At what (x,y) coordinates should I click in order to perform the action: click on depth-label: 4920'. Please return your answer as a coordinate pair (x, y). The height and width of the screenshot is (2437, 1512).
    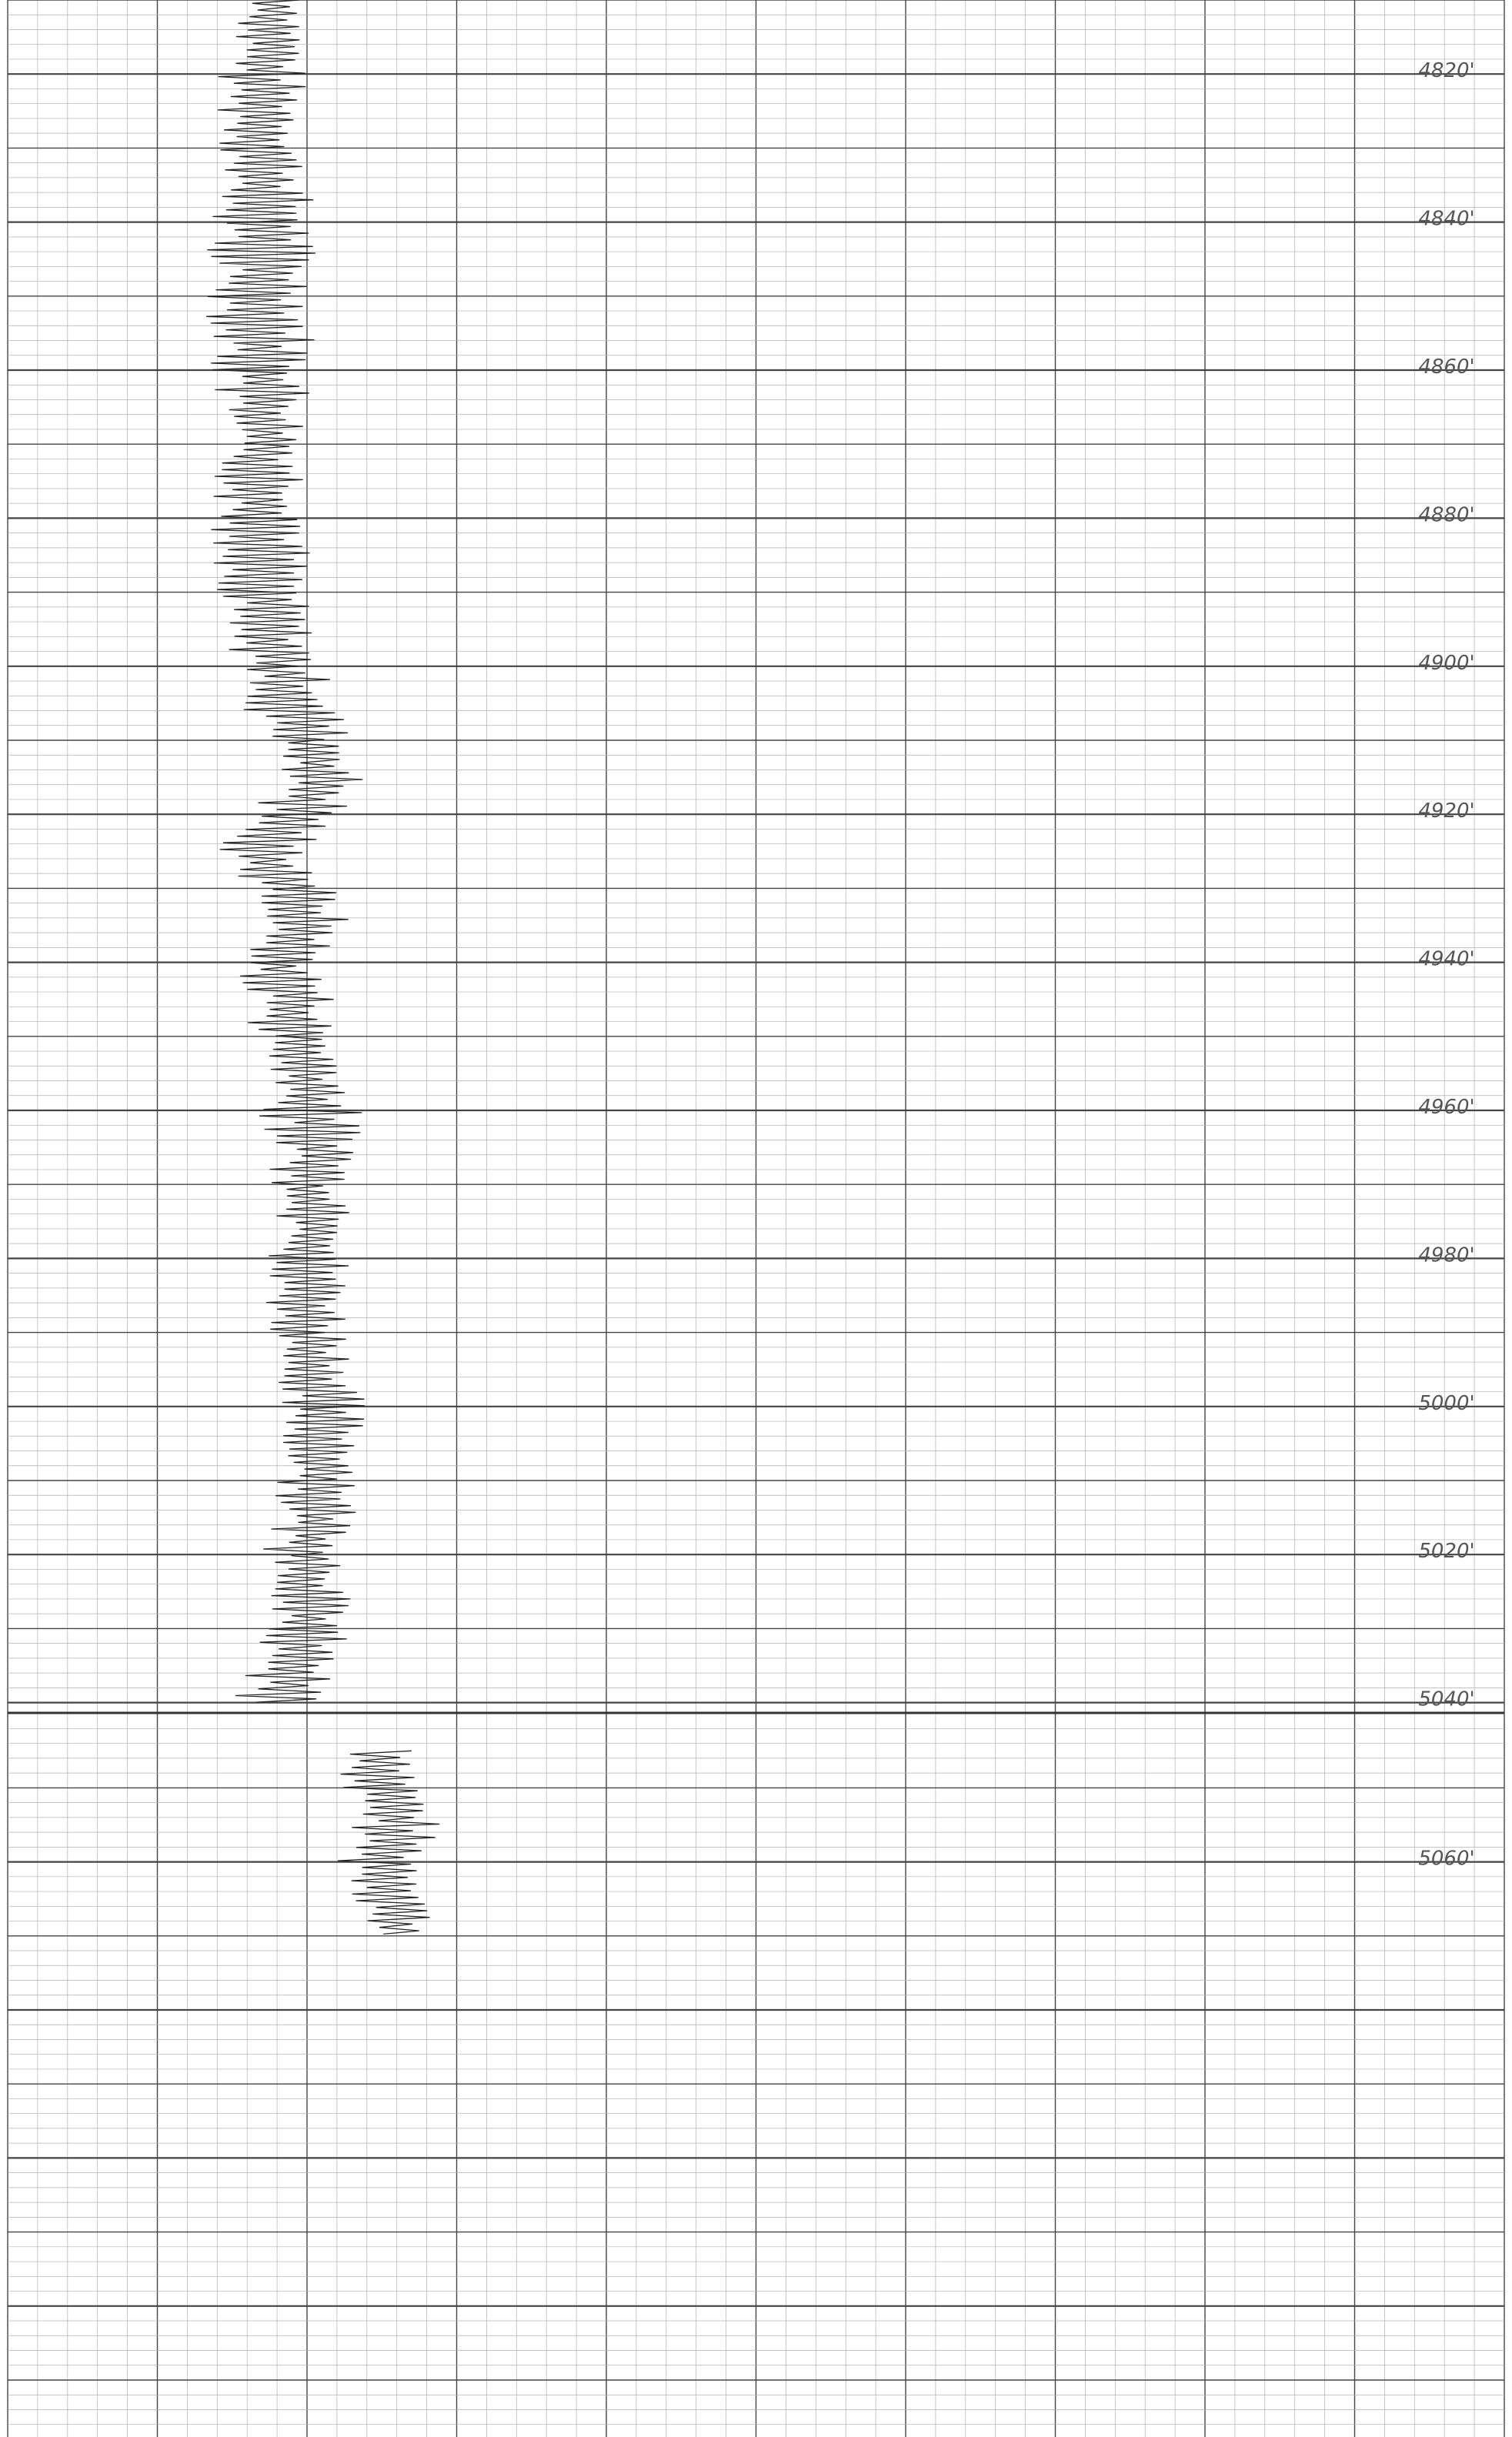
    Looking at the image, I should click on (1446, 811).